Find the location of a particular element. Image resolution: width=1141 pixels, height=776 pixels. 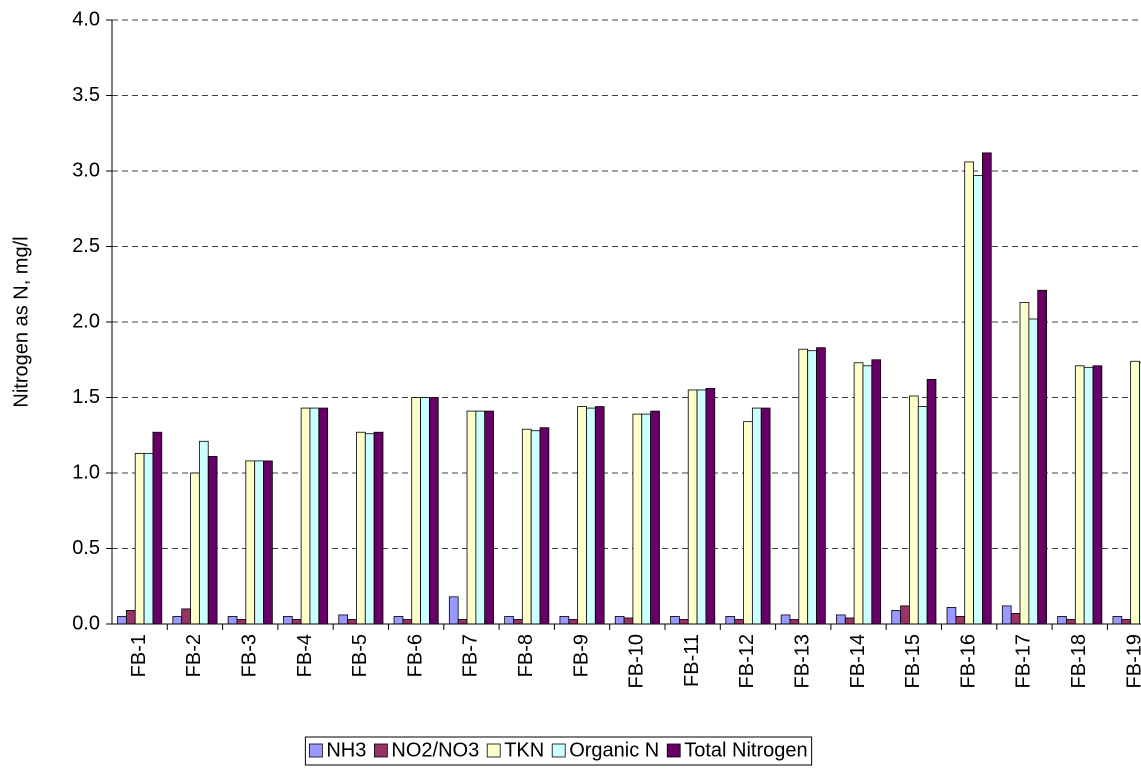

y-tick-label: 2.5 is located at coordinates (86, 246).